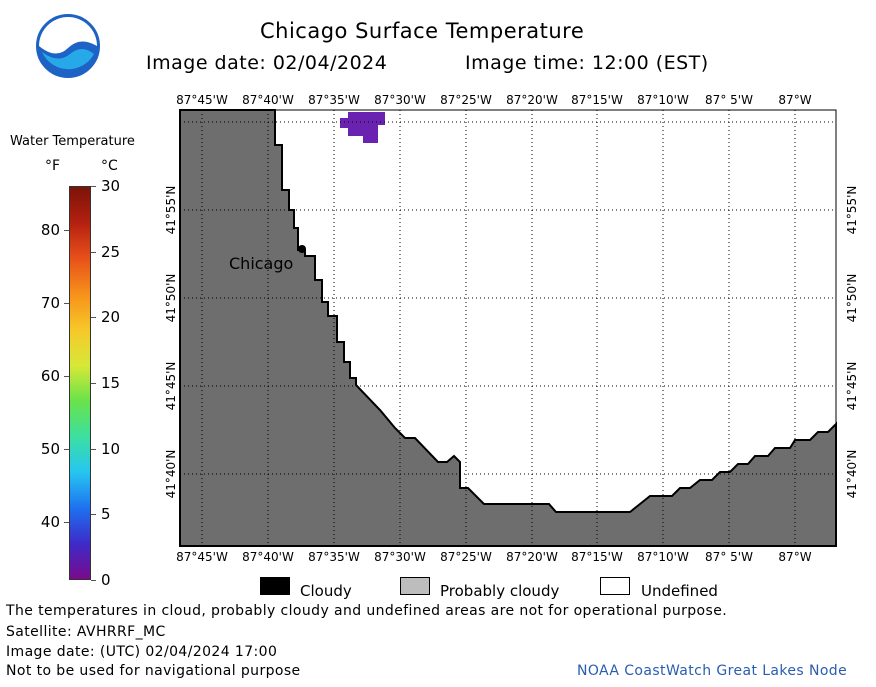 This screenshot has height=687, width=876. I want to click on bottom-longitude-label: 87°15'W, so click(597, 557).